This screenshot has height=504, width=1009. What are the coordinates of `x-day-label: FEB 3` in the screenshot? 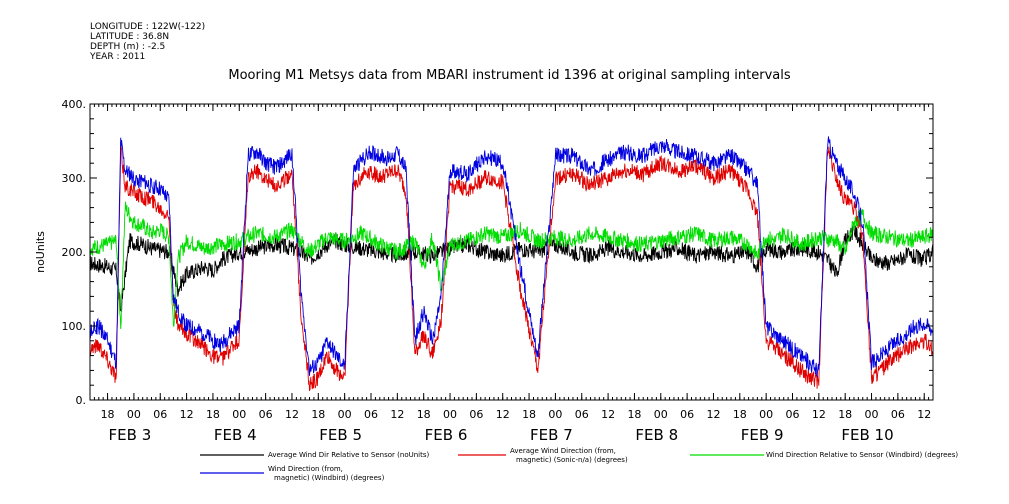 It's located at (130, 435).